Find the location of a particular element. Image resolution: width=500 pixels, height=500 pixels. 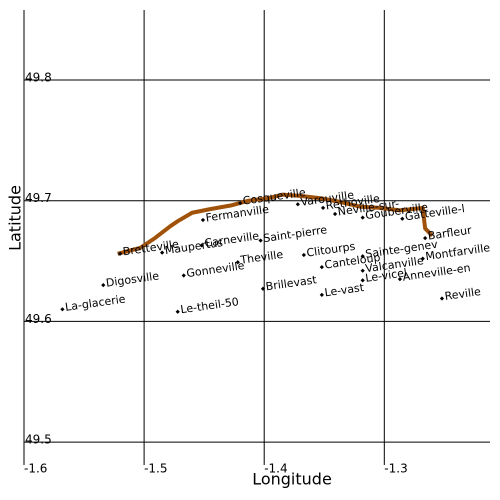

x-tick-label: -1.3 is located at coordinates (395, 469).